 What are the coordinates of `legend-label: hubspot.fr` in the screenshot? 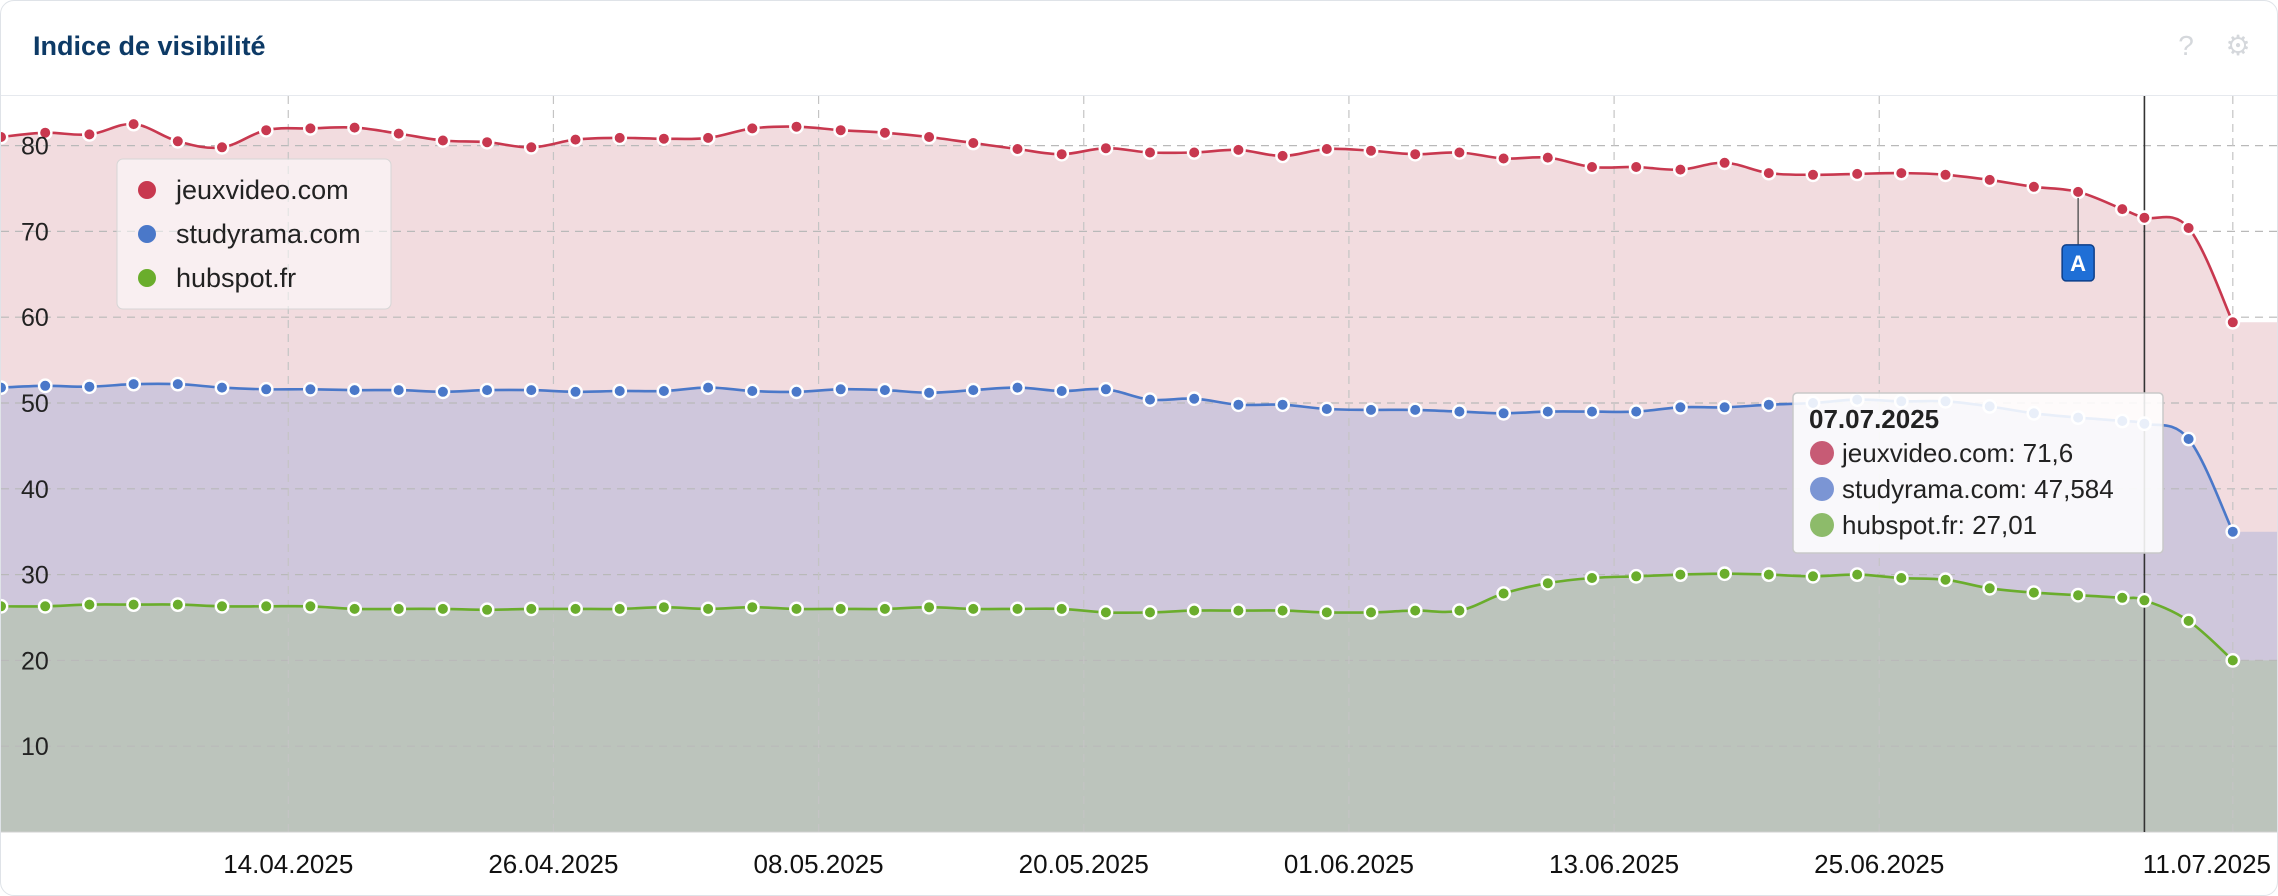 It's located at (236, 278).